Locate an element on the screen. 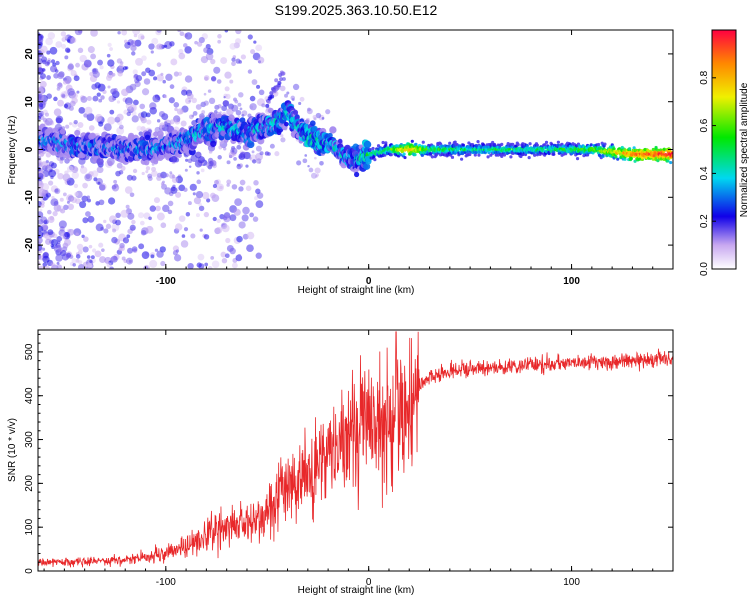 This screenshot has width=750, height=600. spectrogram-x-label: Height of straight line (km) is located at coordinates (356, 290).